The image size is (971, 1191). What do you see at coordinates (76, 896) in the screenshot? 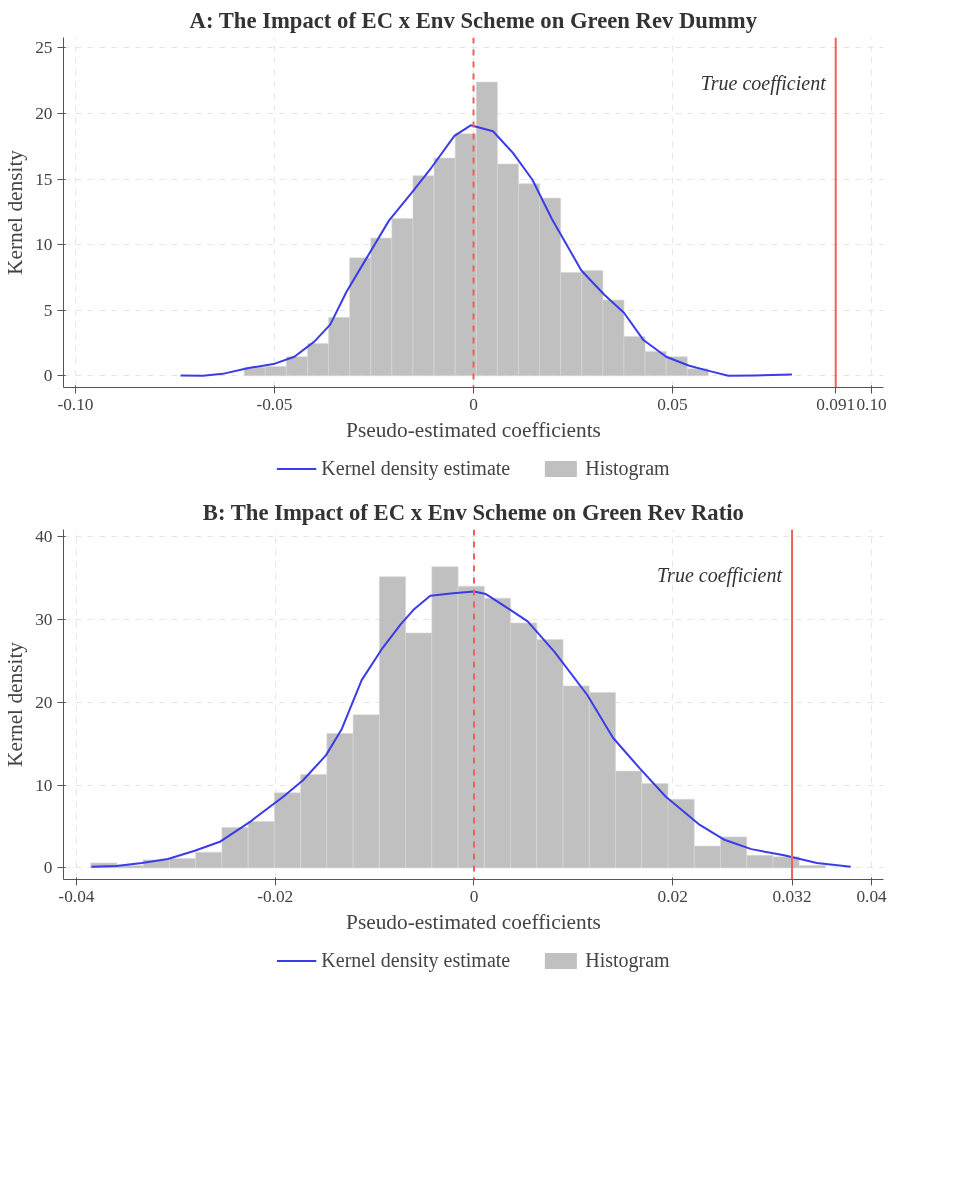
I see `x-tick-label: -0.04` at bounding box center [76, 896].